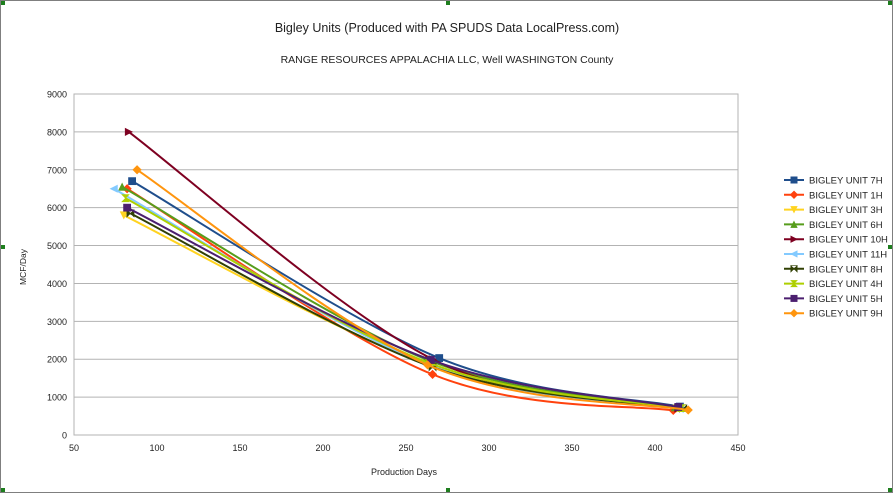 This screenshot has height=499, width=895. I want to click on legend-label: BIGLEY UNIT 7H, so click(846, 181).